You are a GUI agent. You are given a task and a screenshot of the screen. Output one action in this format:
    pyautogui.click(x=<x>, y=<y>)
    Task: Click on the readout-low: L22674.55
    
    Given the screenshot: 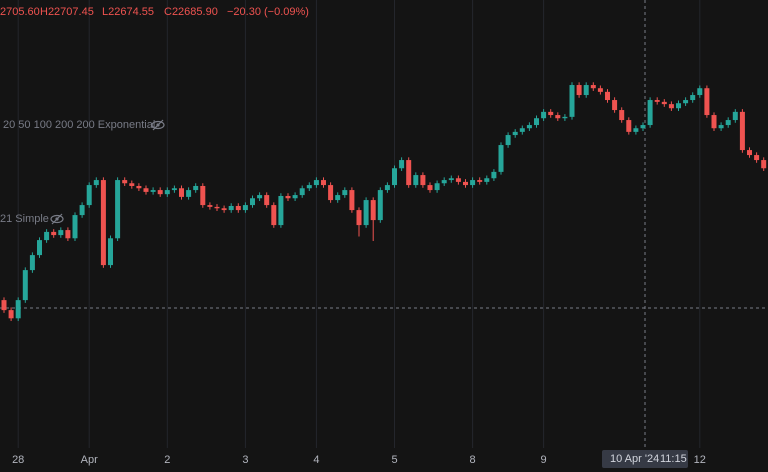 What is the action you would take?
    pyautogui.click(x=128, y=12)
    